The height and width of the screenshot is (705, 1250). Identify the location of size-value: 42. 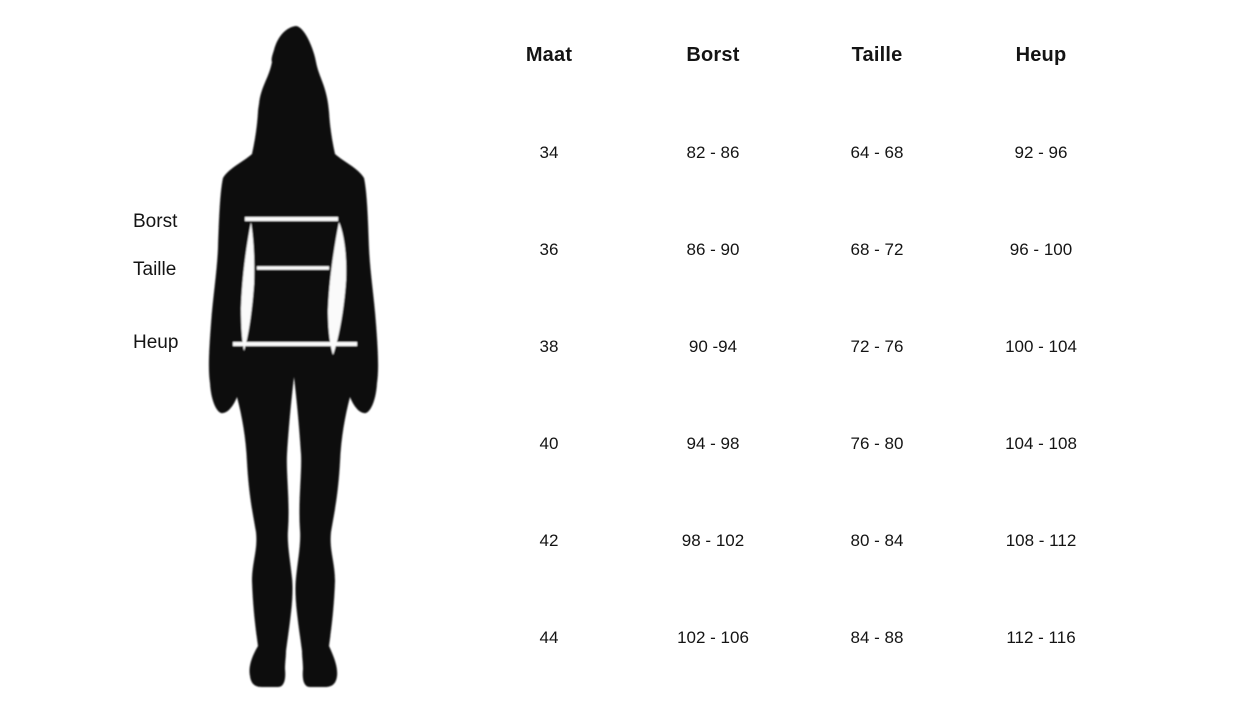
(549, 540).